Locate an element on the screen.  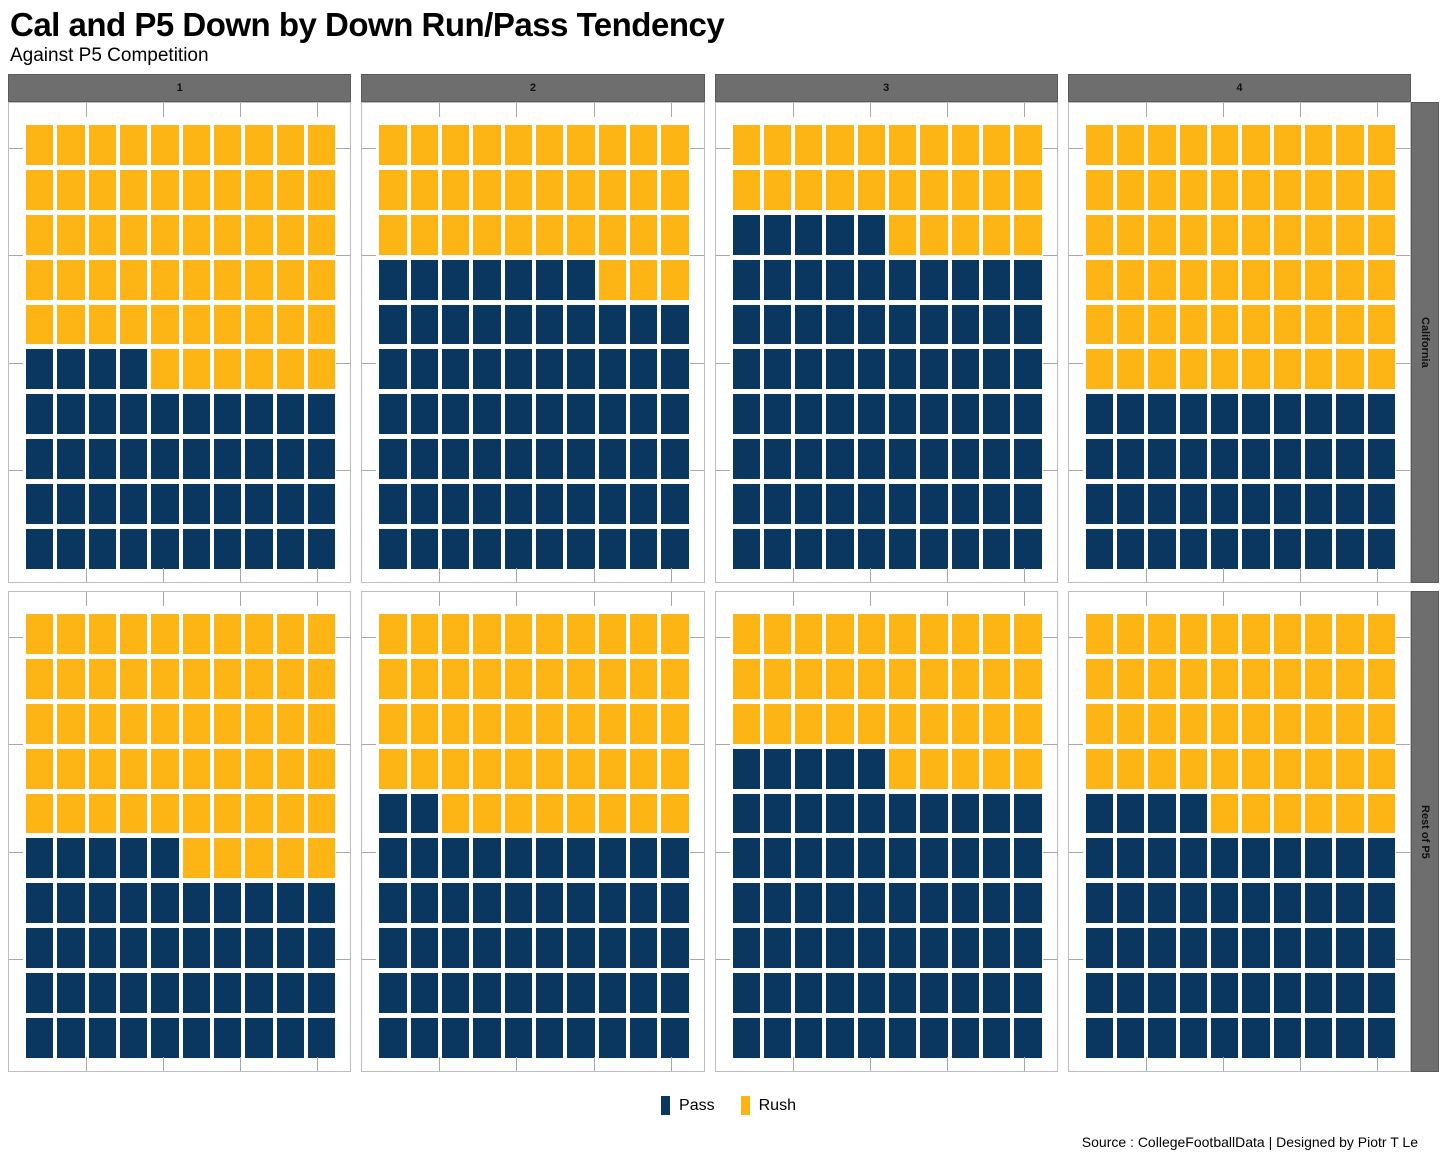
rush-swatch is located at coordinates (745, 1106).